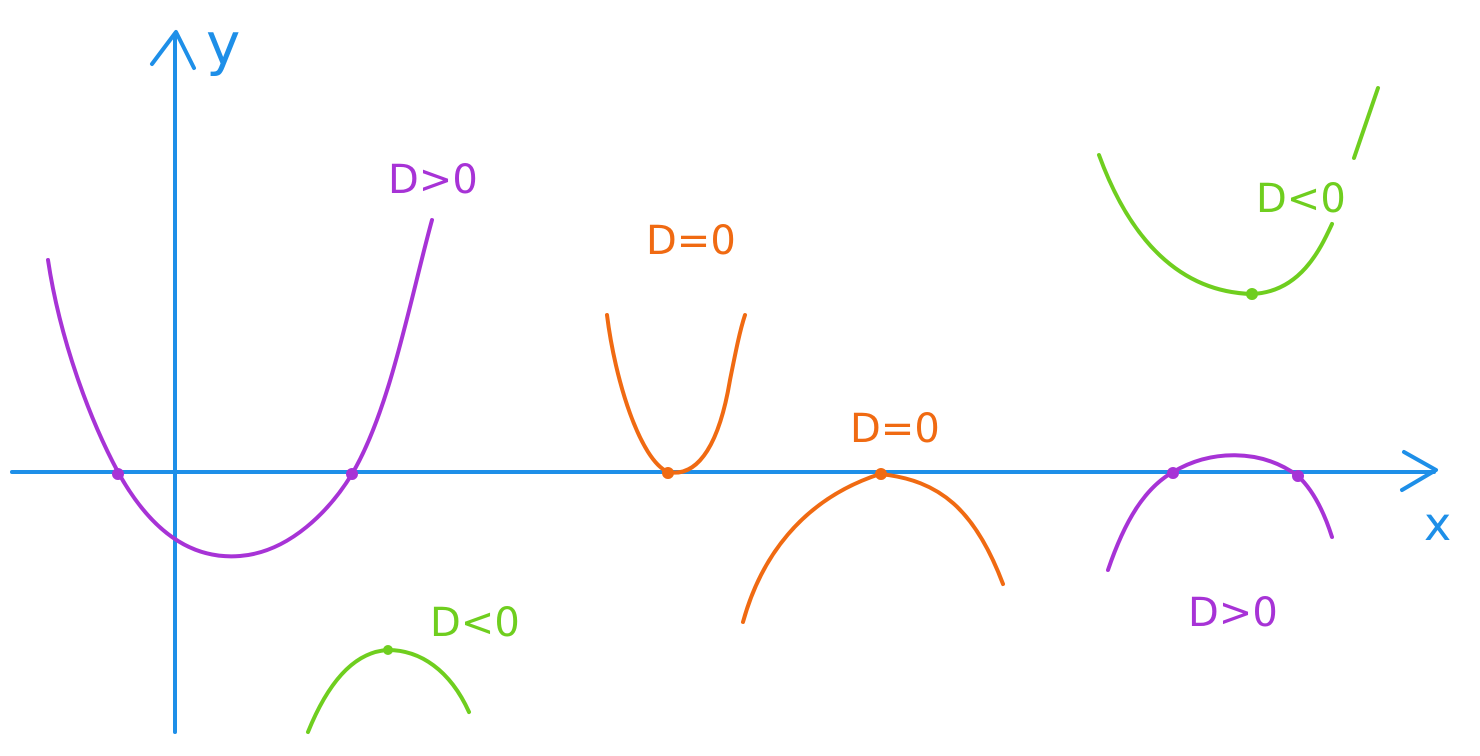 This screenshot has height=756, width=1480. I want to click on parabola-d-zero-up: D=0, so click(676, 348).